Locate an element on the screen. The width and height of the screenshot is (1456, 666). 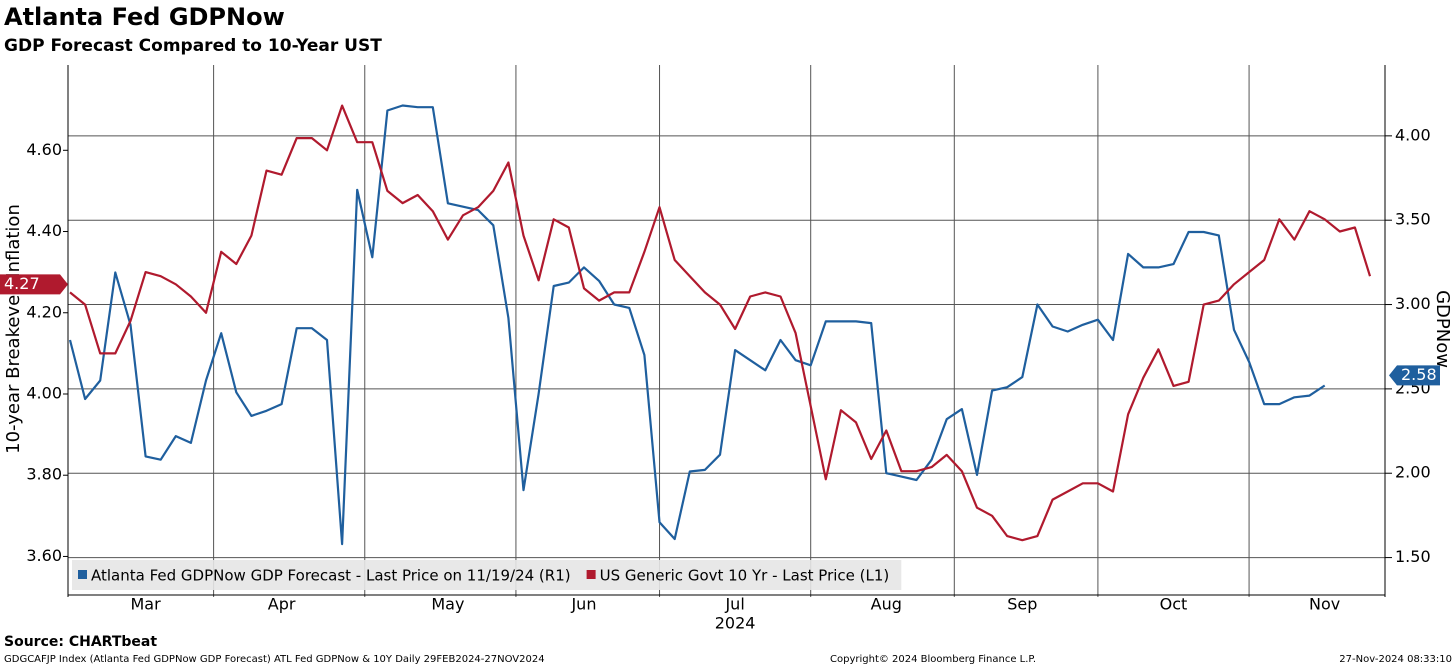
legend-box is located at coordinates (487, 575).